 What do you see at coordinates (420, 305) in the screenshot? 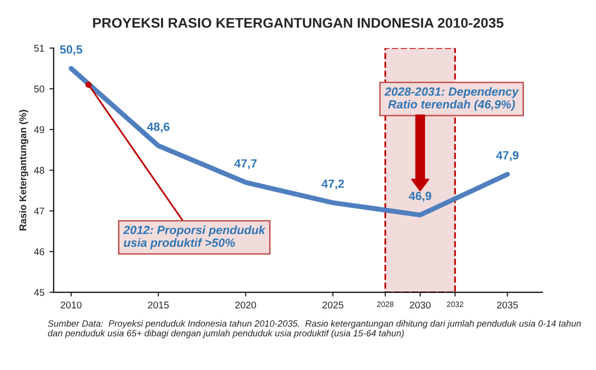
I see `x-tick-label: 2030` at bounding box center [420, 305].